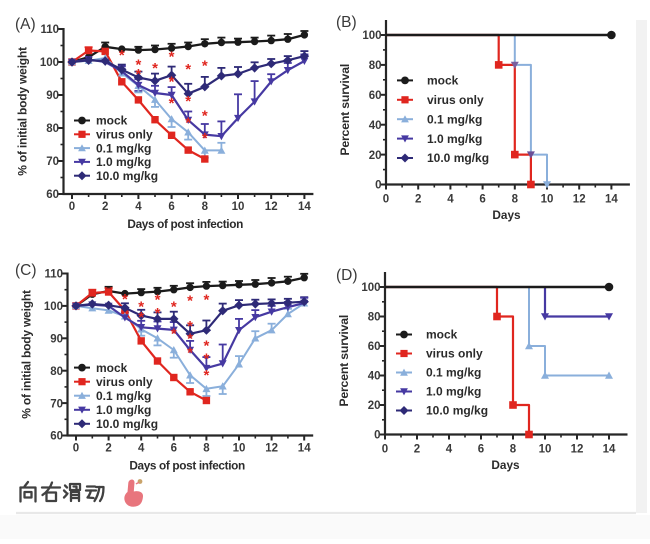 The height and width of the screenshot is (544, 650). Describe the element at coordinates (49, 30) in the screenshot. I see `svg-text: 110` at that location.